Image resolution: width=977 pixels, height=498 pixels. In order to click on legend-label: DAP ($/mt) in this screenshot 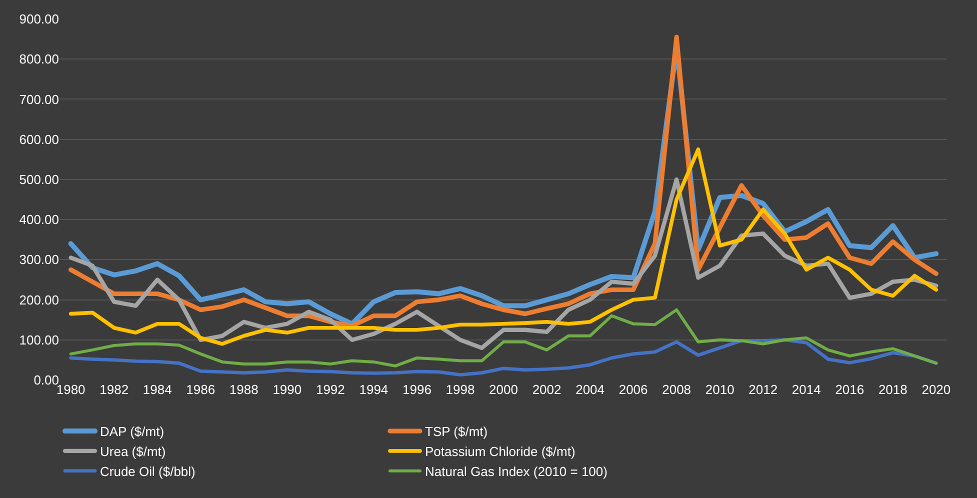, I will do `click(132, 432)`.